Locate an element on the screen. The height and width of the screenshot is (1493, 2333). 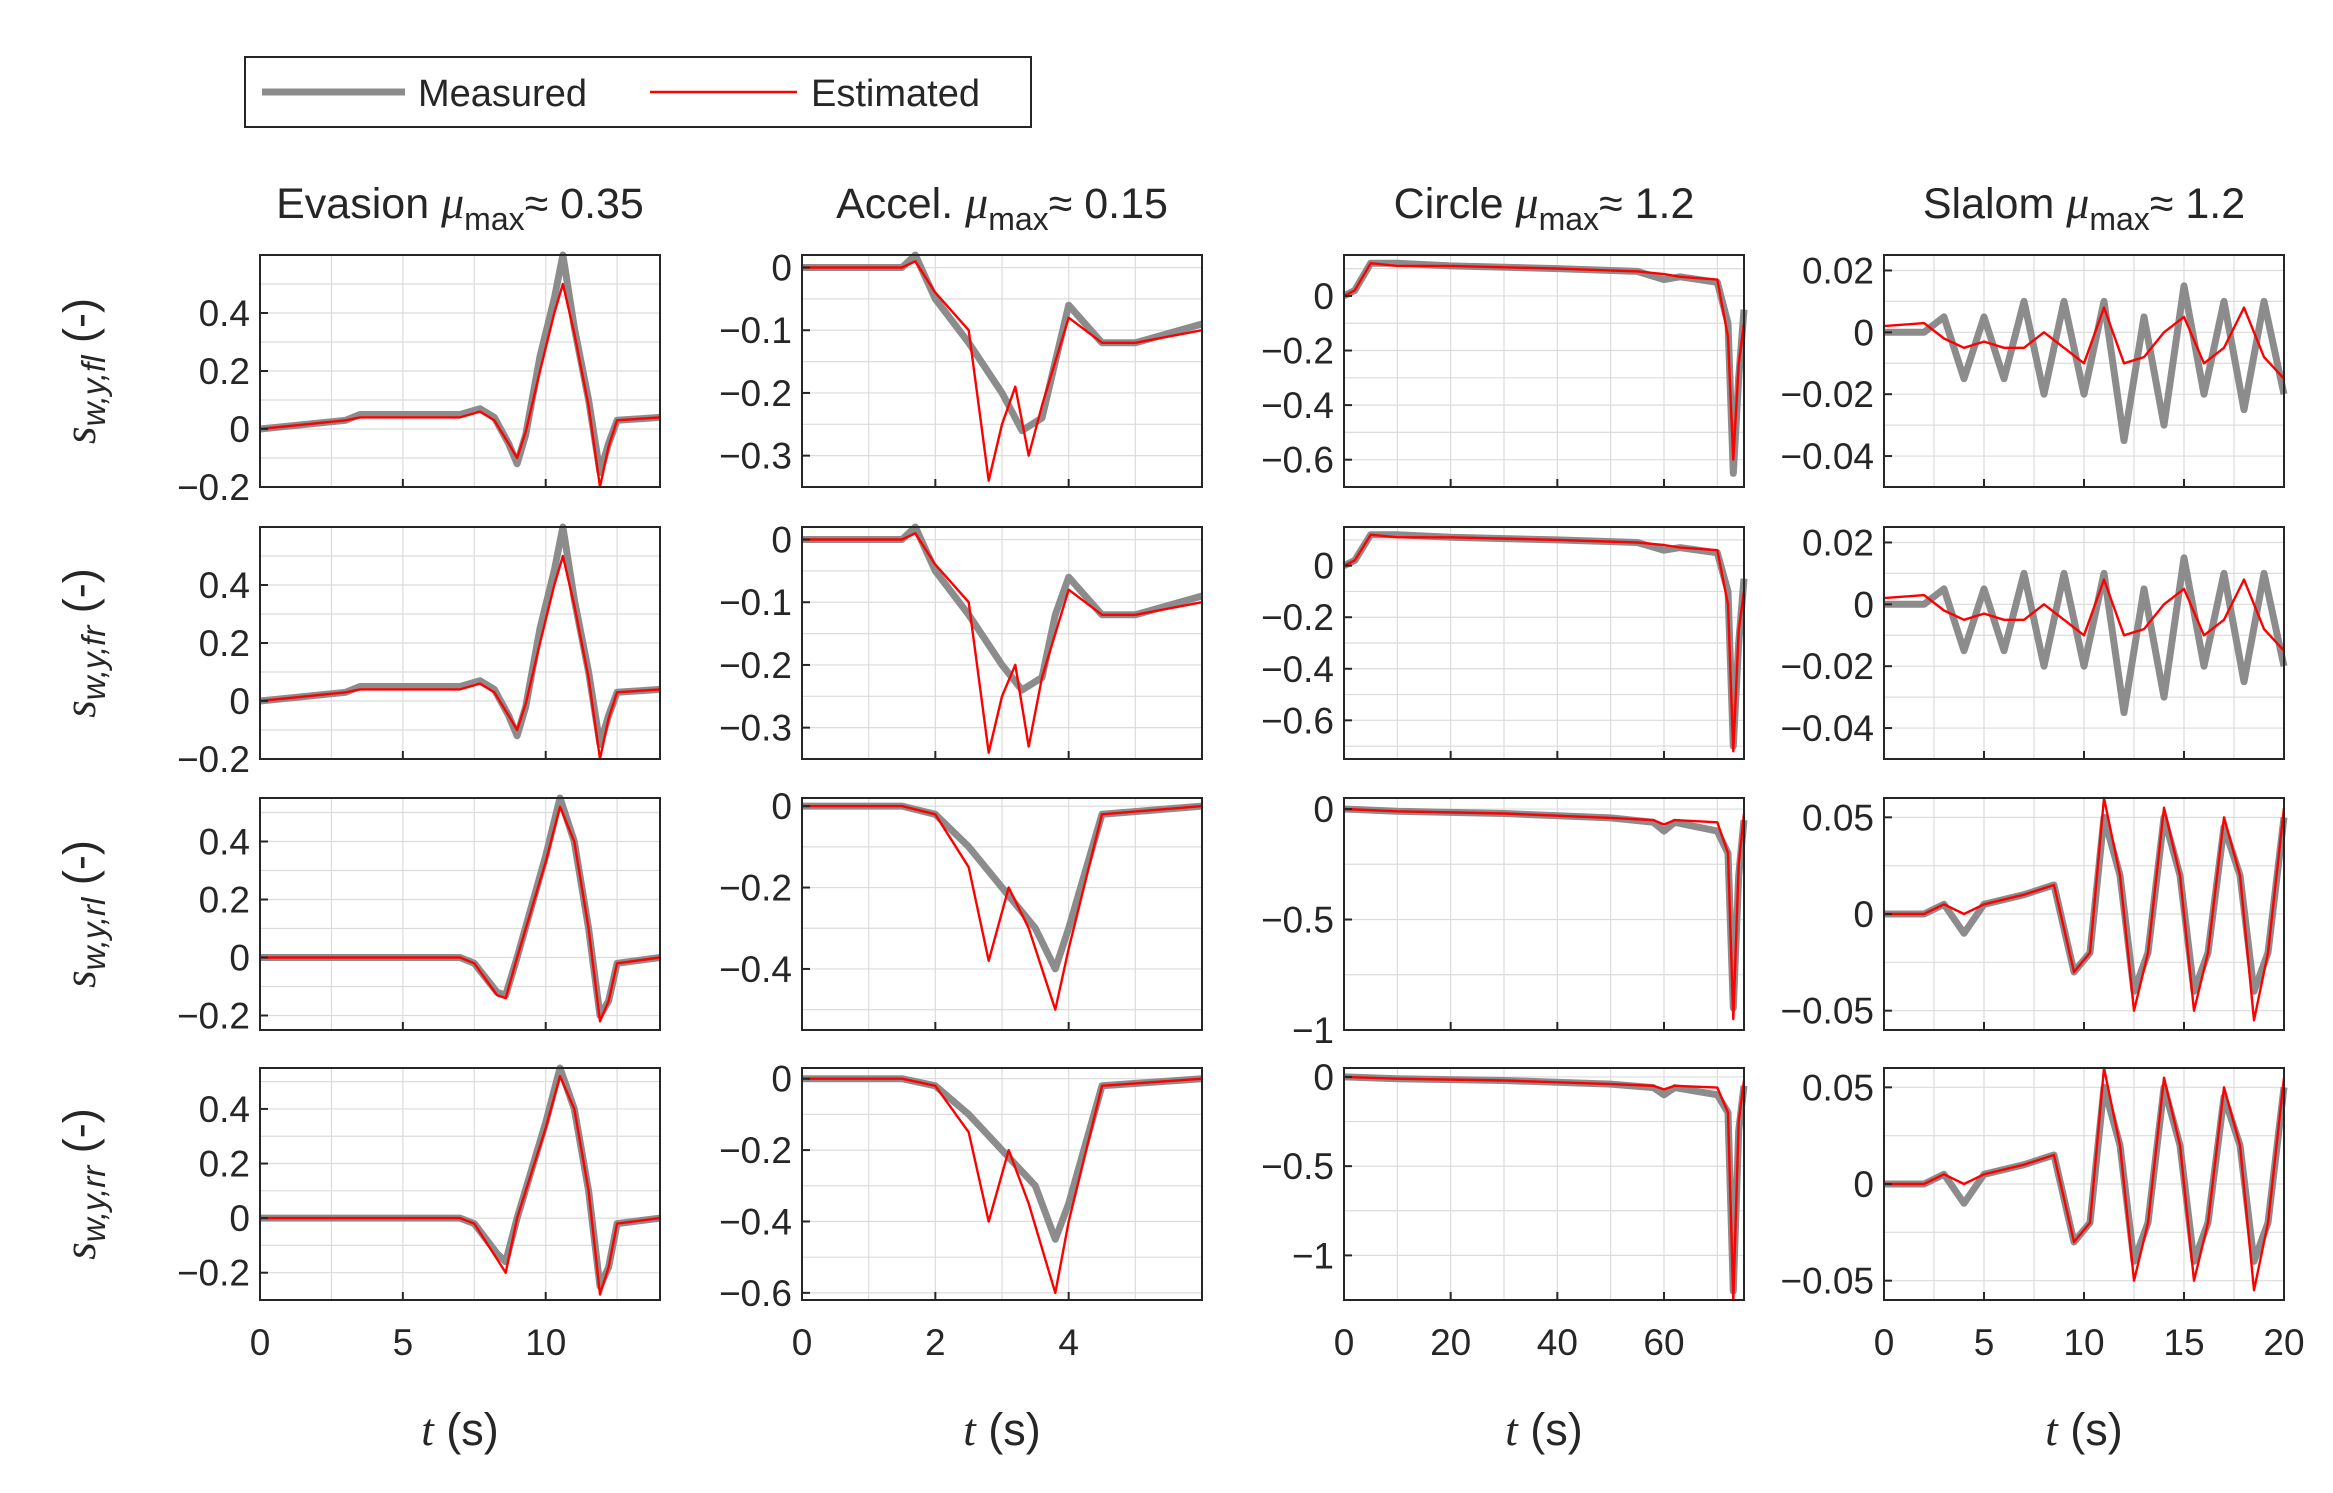
panel-r2-c2: −1 −0.5 0 is located at coordinates (1504, 920).